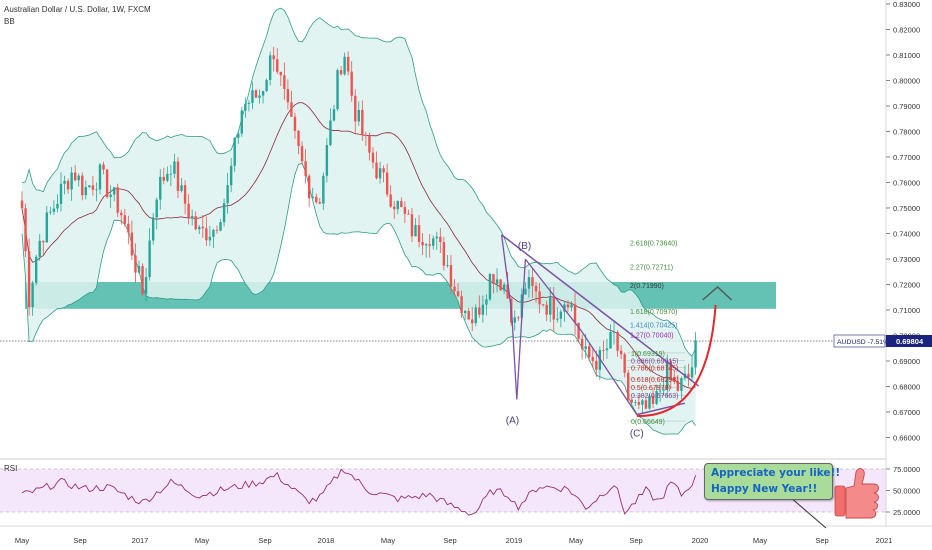  What do you see at coordinates (910, 341) in the screenshot?
I see `price-tag: 0.69804` at bounding box center [910, 341].